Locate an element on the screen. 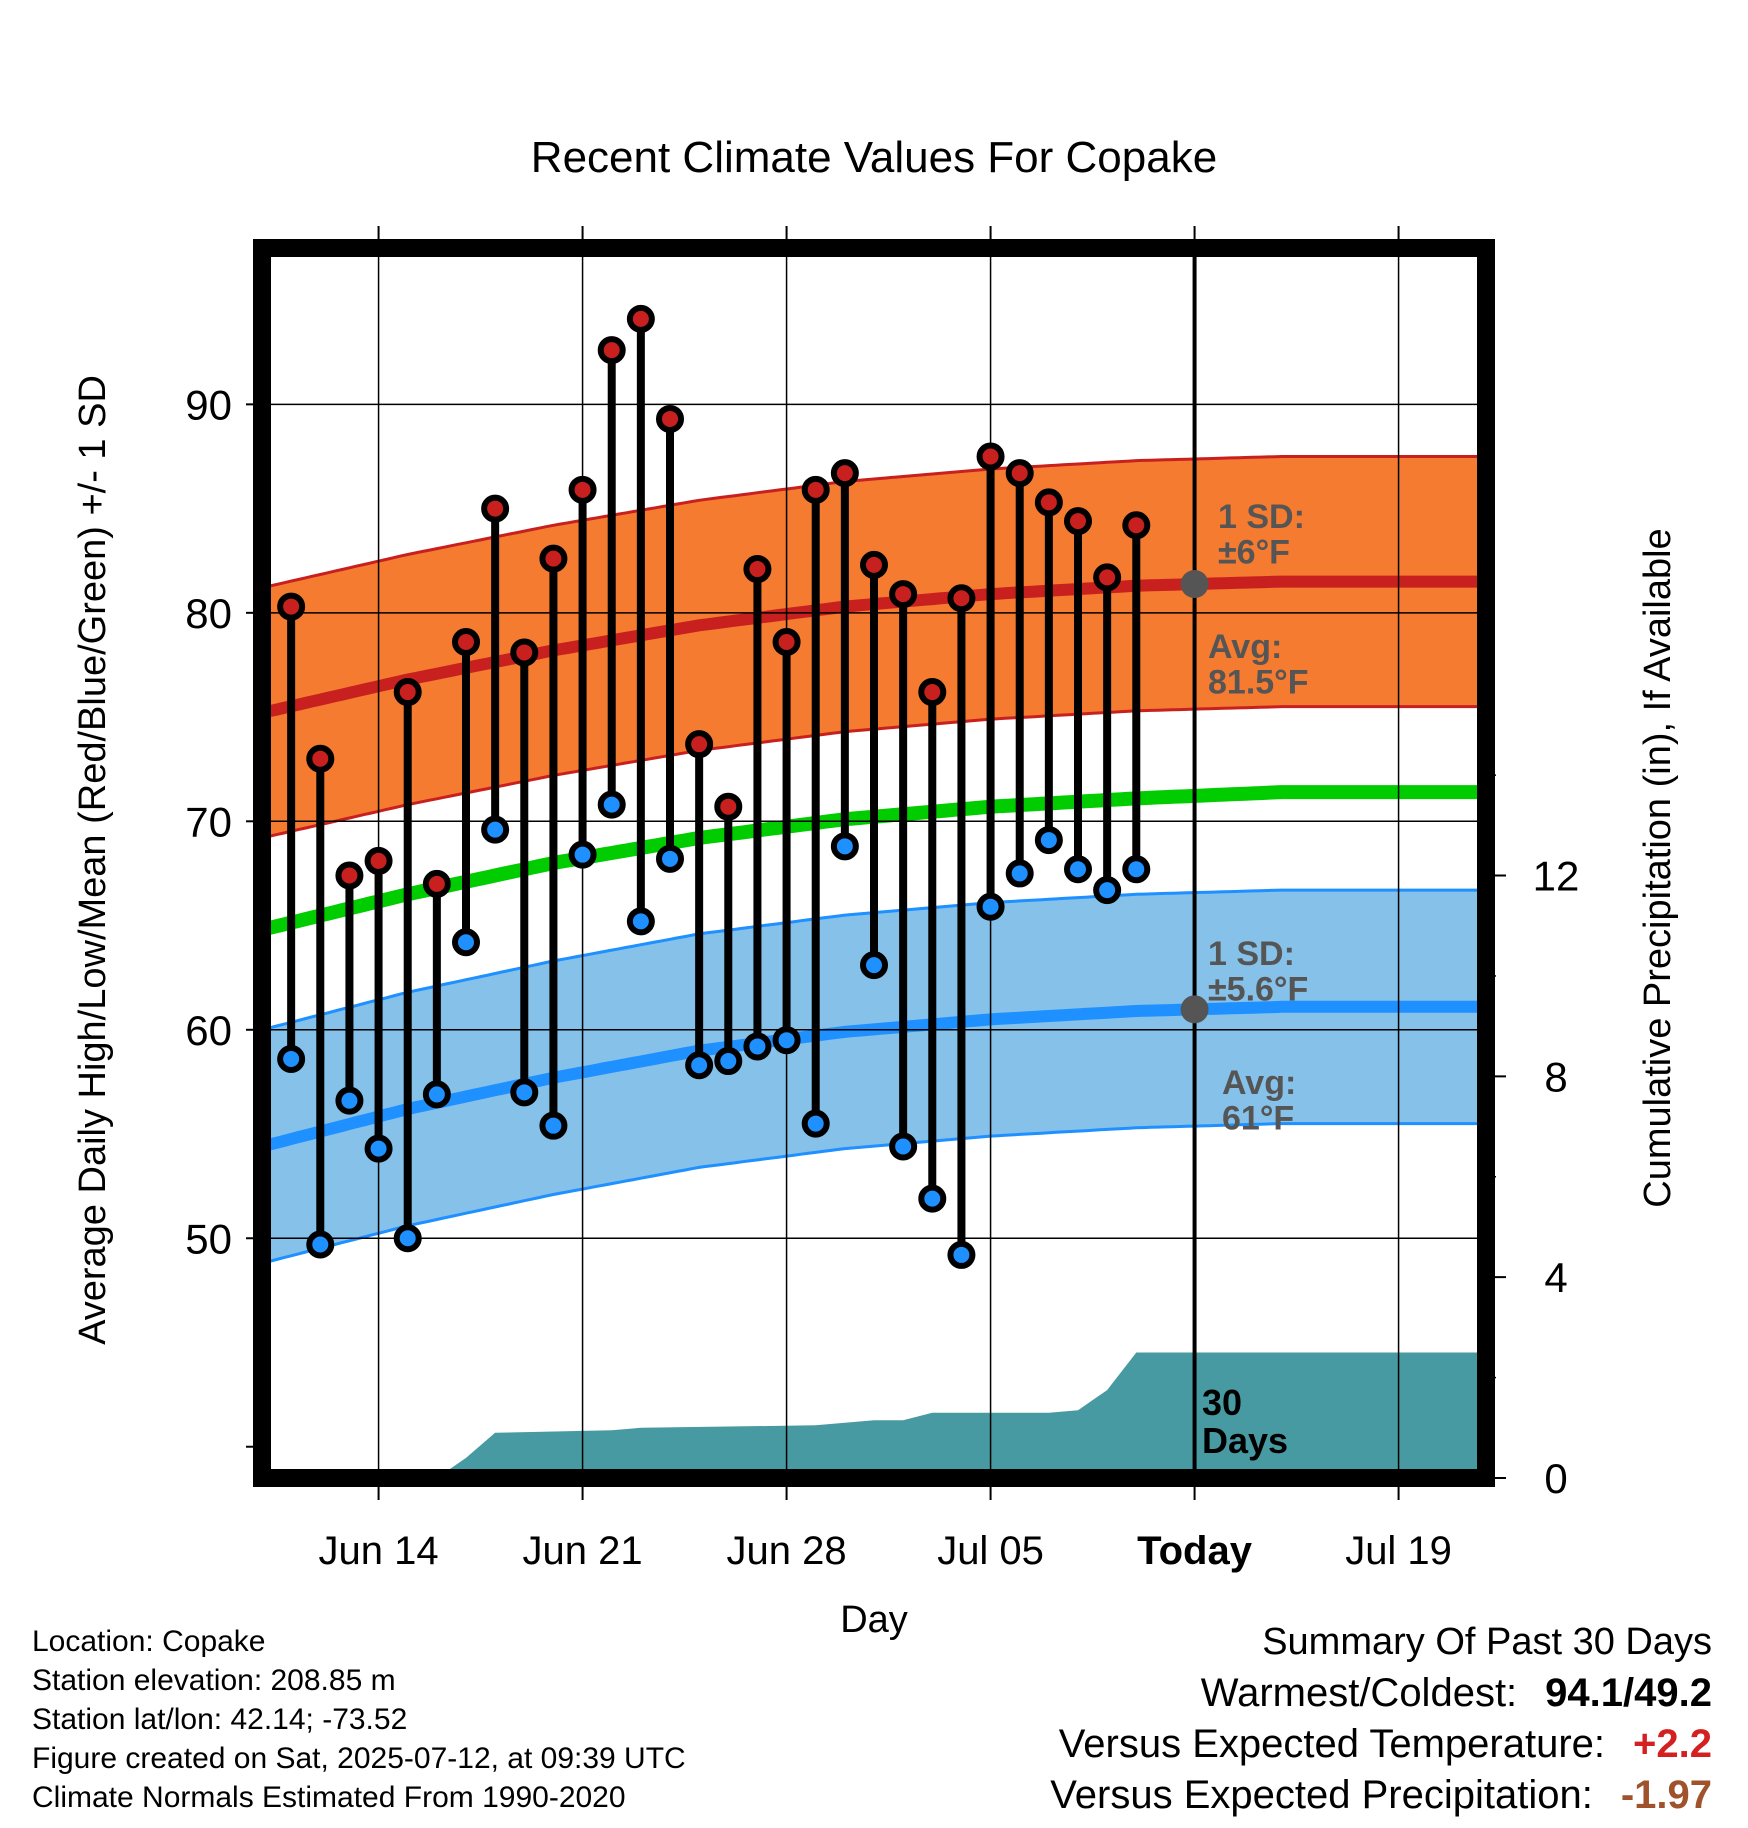  temp-value: +2.2 is located at coordinates (1672, 1744).